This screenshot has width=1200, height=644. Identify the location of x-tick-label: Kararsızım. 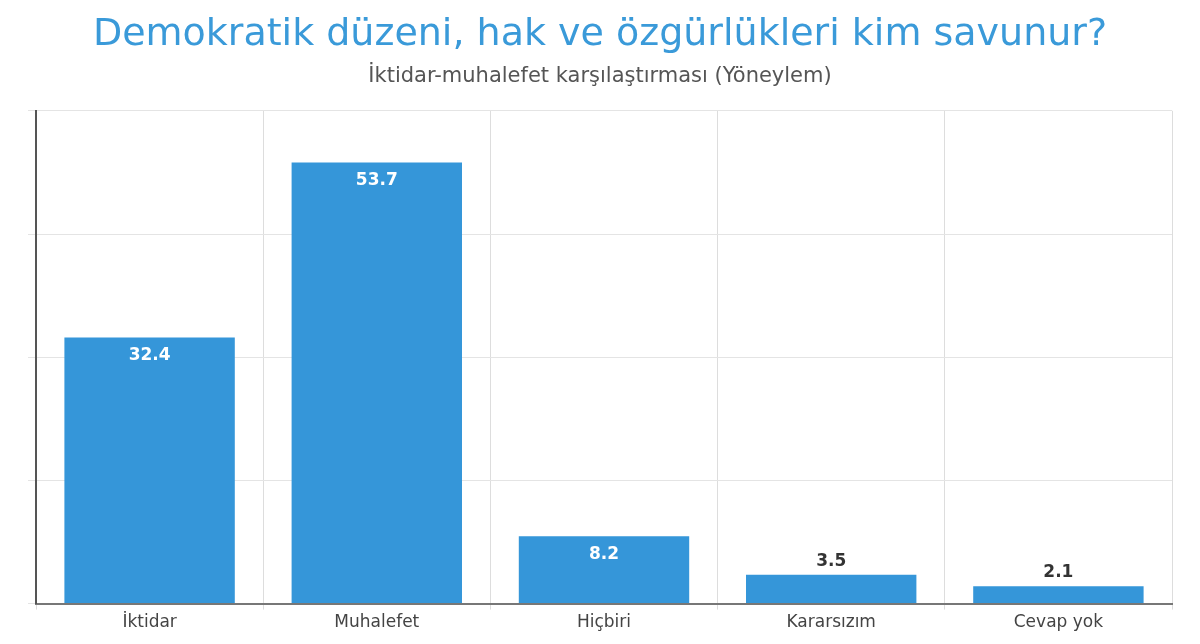
(831, 621).